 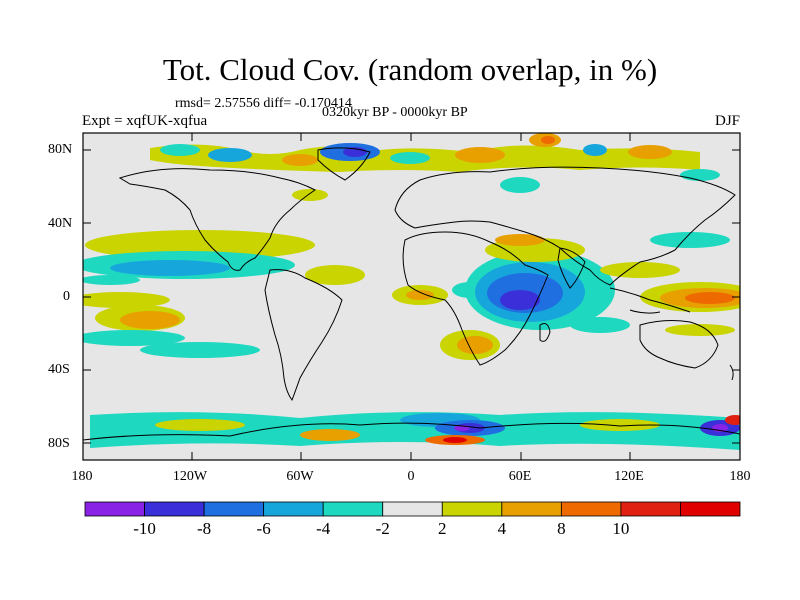 What do you see at coordinates (382, 528) in the screenshot?
I see `colorbar-label: -2` at bounding box center [382, 528].